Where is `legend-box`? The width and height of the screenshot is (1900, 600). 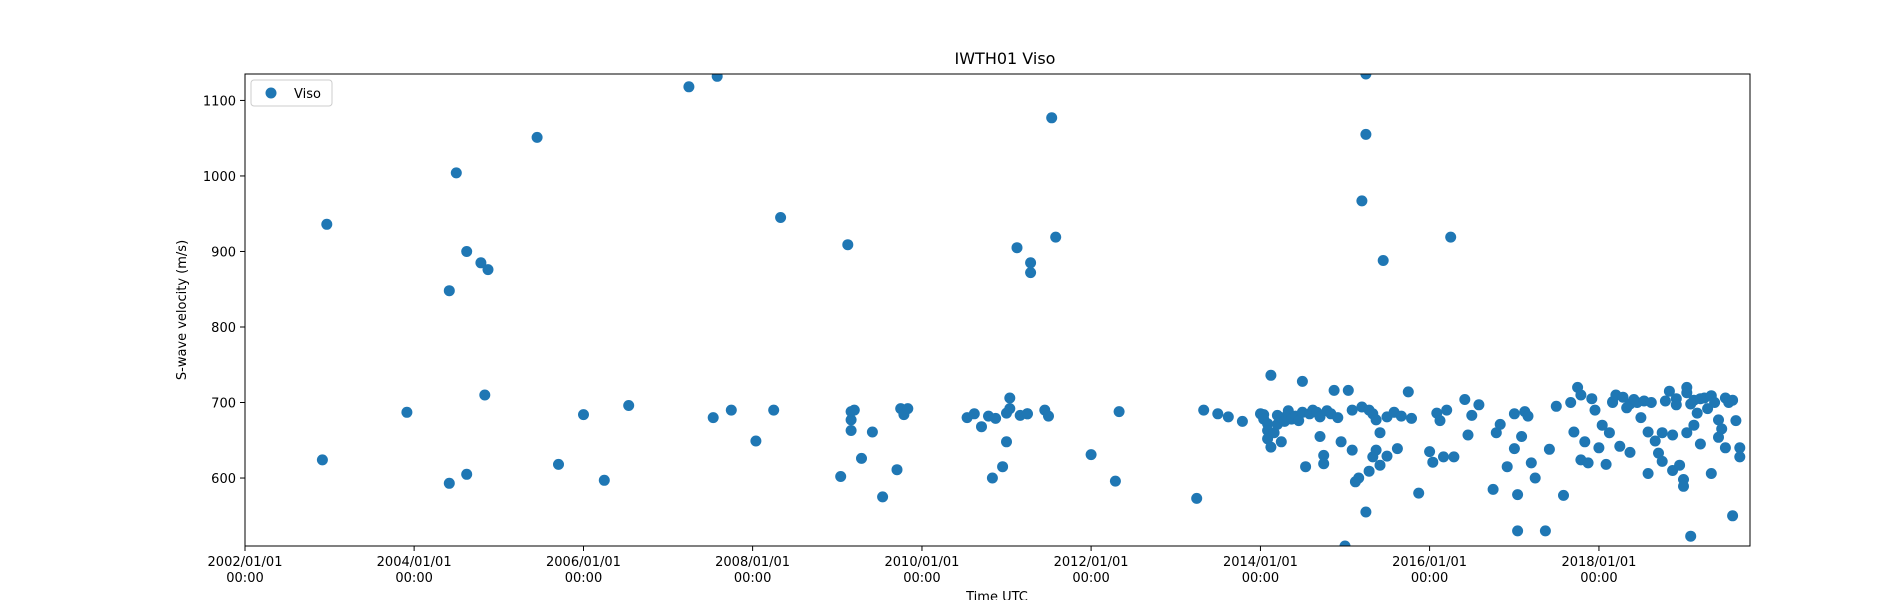 legend-box is located at coordinates (291, 93).